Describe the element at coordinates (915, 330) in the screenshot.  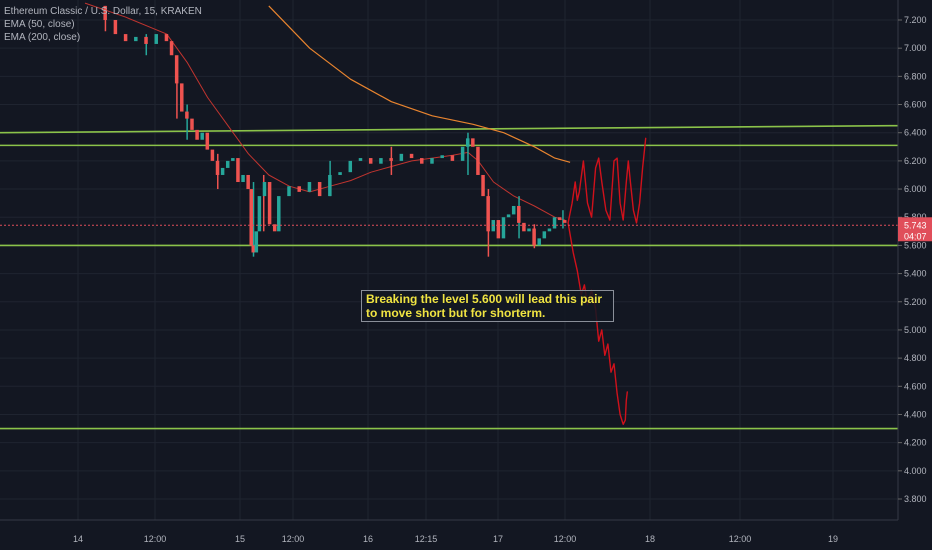
I see `y-tick-label-11: 5.000` at that location.